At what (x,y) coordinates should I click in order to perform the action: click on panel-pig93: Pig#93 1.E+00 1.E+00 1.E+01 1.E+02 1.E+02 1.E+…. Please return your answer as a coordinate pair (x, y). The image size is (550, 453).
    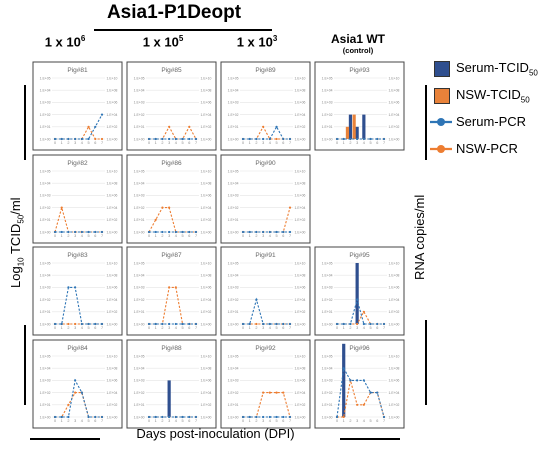
    Looking at the image, I should click on (359, 106).